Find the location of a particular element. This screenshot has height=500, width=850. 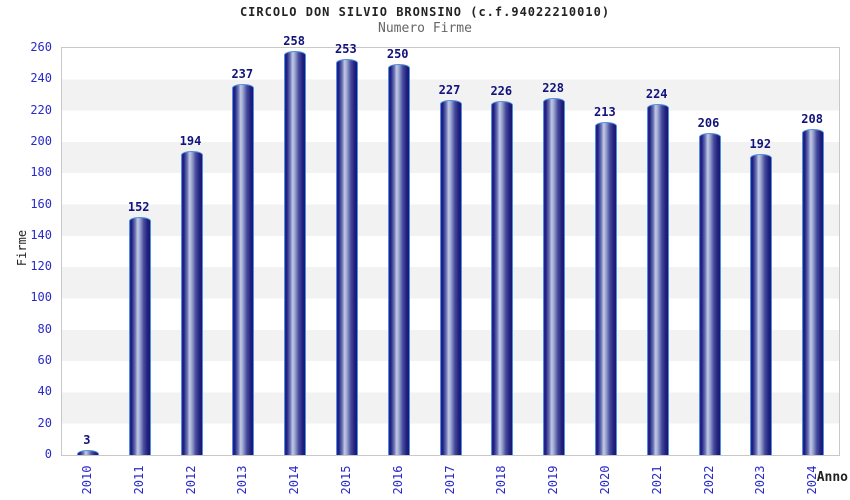

bar-2023 is located at coordinates (761, 304).